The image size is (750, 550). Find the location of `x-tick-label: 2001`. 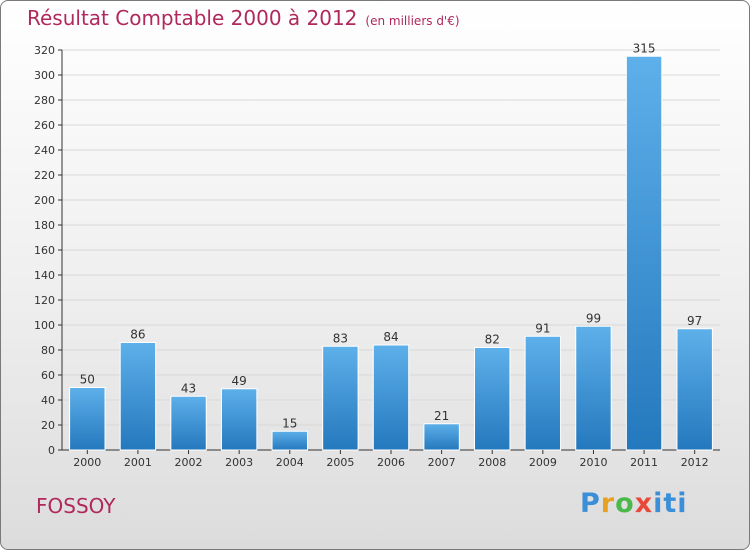

x-tick-label: 2001 is located at coordinates (138, 462).